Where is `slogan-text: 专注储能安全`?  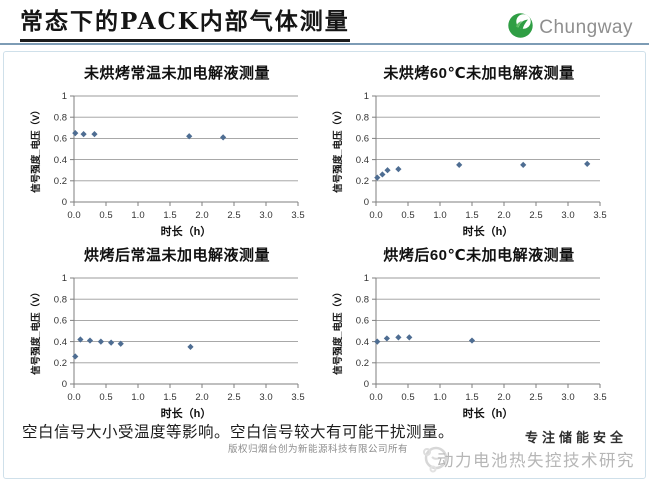 slogan-text: 专注储能安全 is located at coordinates (575, 438).